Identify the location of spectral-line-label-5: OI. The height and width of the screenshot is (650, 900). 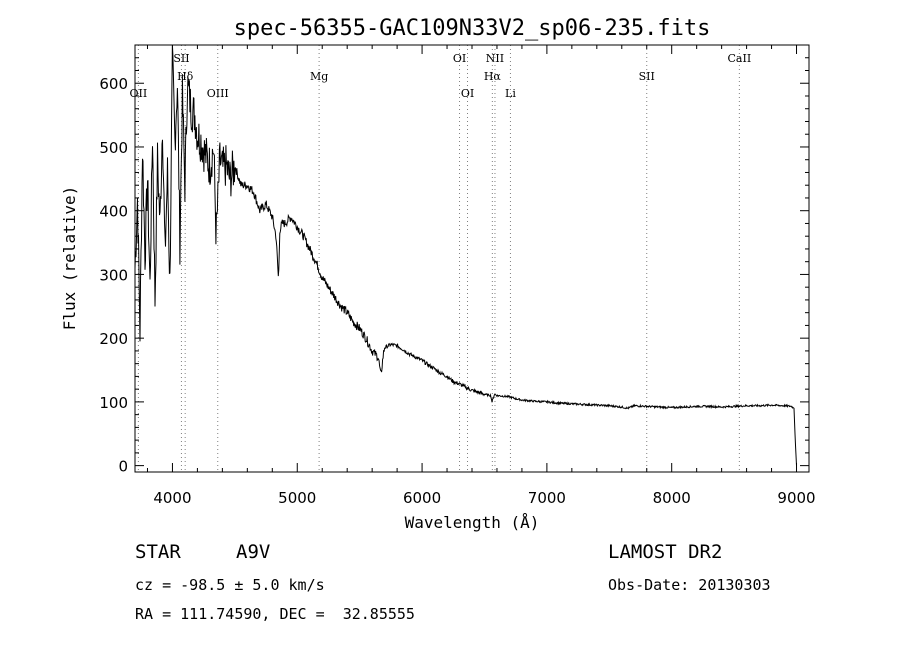
(459, 58).